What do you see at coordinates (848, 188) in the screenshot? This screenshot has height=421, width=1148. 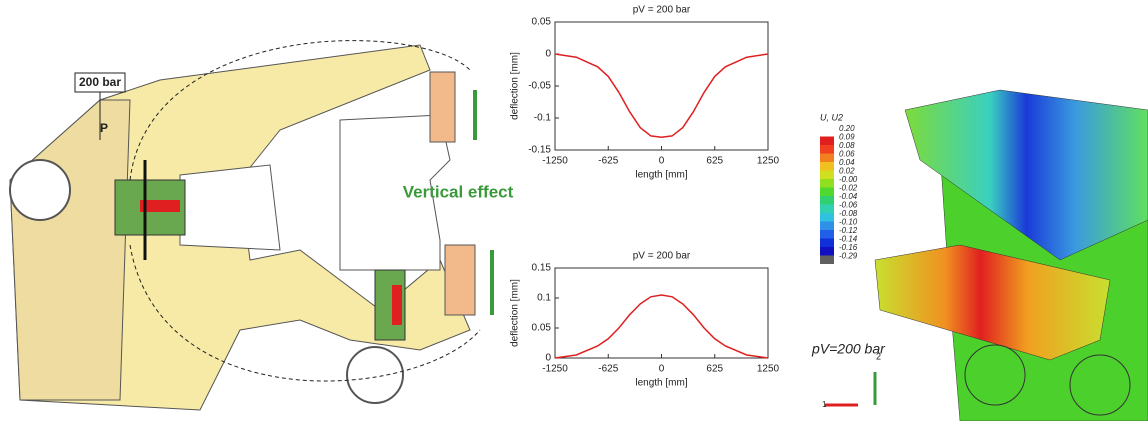 I see `colorbar-label: -0.02` at bounding box center [848, 188].